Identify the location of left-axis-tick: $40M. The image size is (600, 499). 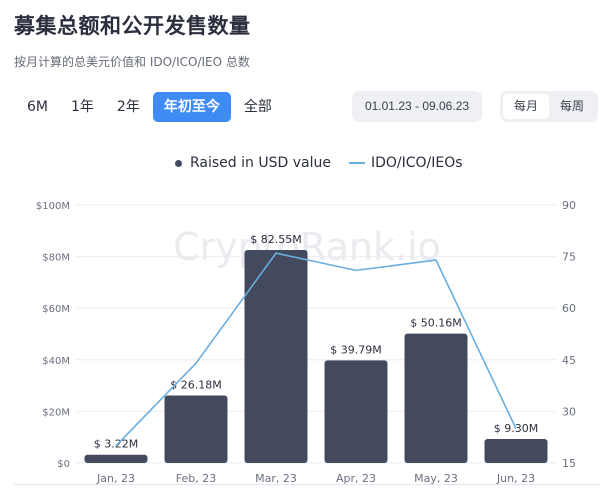
(56, 361).